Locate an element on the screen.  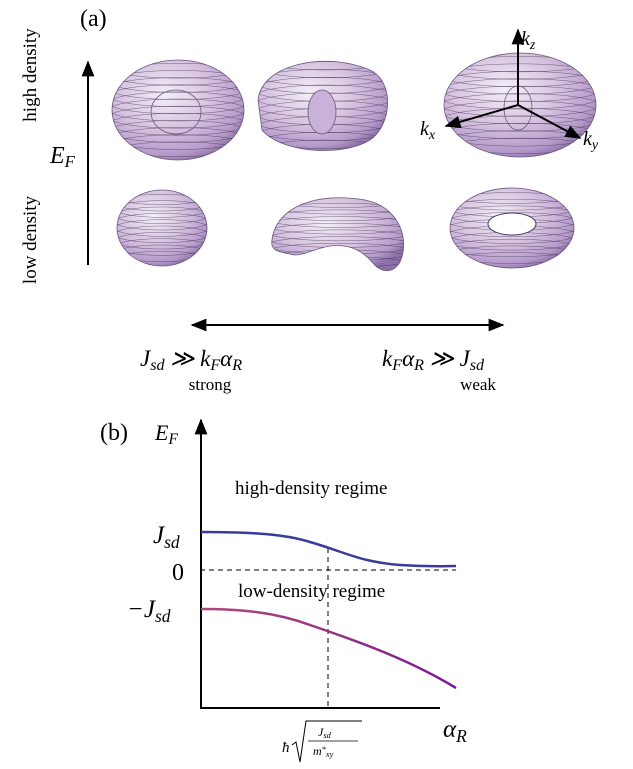
k-axes is located at coordinates (513, 83).